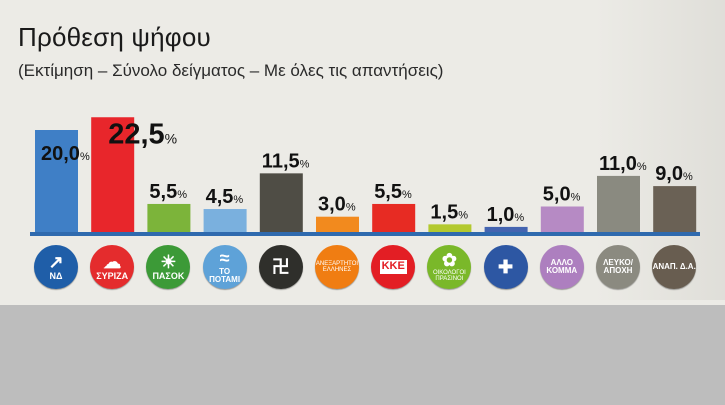  What do you see at coordinates (225, 276) in the screenshot?
I see `potami-logo-text: ΤΟ ΠΟΤΑΜΙ` at bounding box center [225, 276].